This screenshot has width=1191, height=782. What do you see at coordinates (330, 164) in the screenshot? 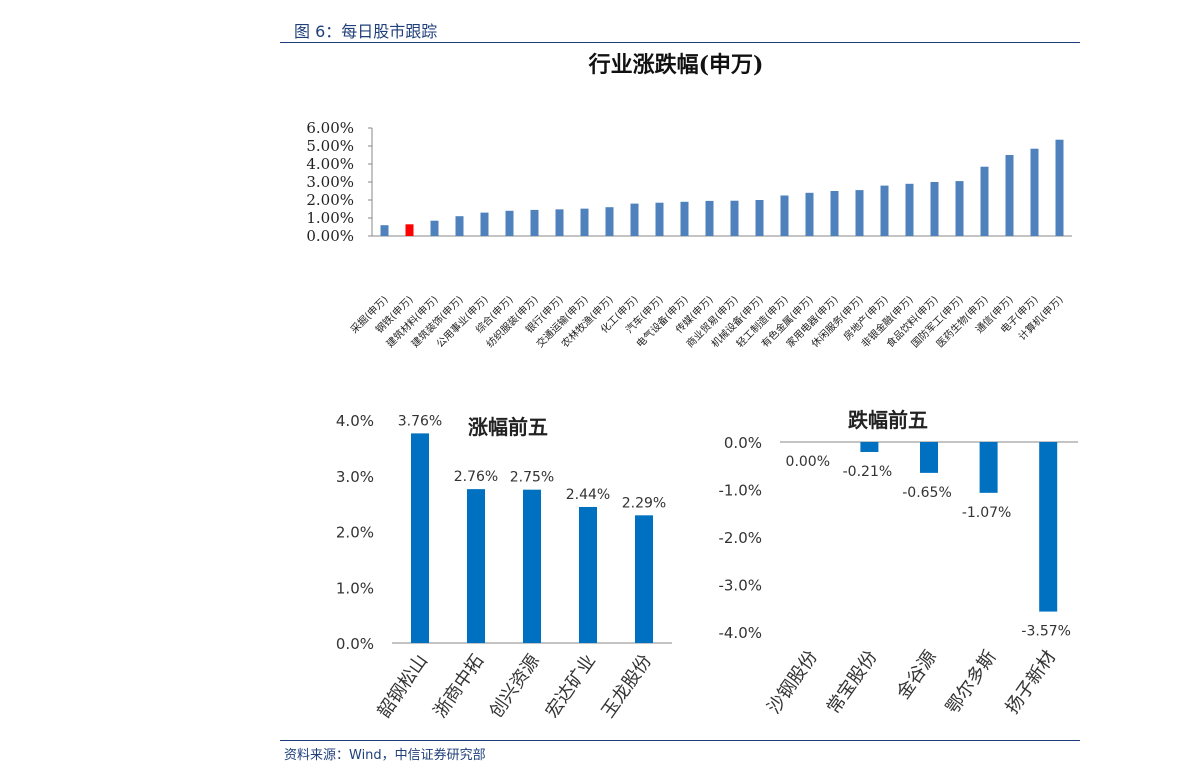
I see `industry-y-tick-label: 4.00%` at bounding box center [330, 164].